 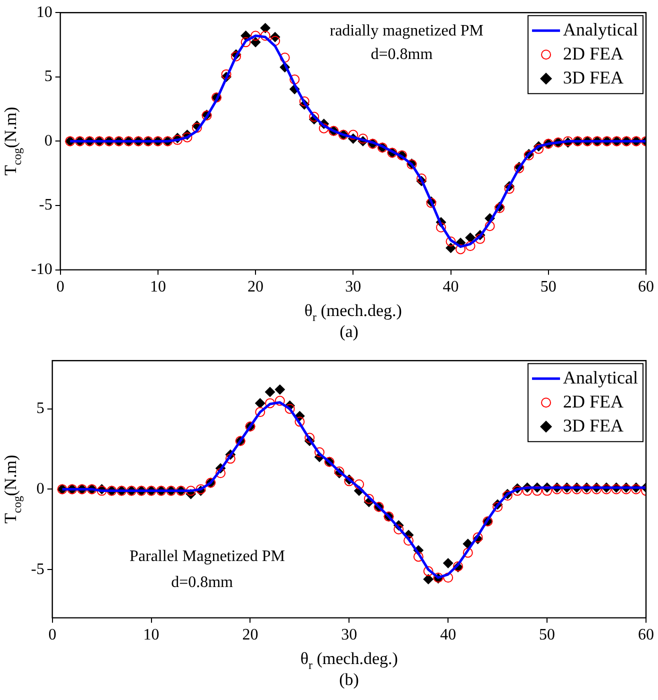 What do you see at coordinates (44, 12) in the screenshot?
I see `y-tick-label: 10` at bounding box center [44, 12].